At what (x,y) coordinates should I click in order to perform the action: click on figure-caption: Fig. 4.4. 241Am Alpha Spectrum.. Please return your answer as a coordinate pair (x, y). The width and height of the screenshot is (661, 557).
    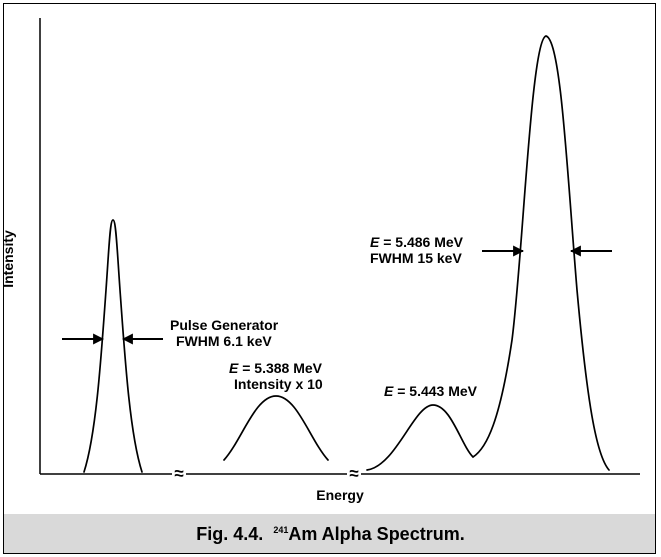
    Looking at the image, I should click on (330, 534).